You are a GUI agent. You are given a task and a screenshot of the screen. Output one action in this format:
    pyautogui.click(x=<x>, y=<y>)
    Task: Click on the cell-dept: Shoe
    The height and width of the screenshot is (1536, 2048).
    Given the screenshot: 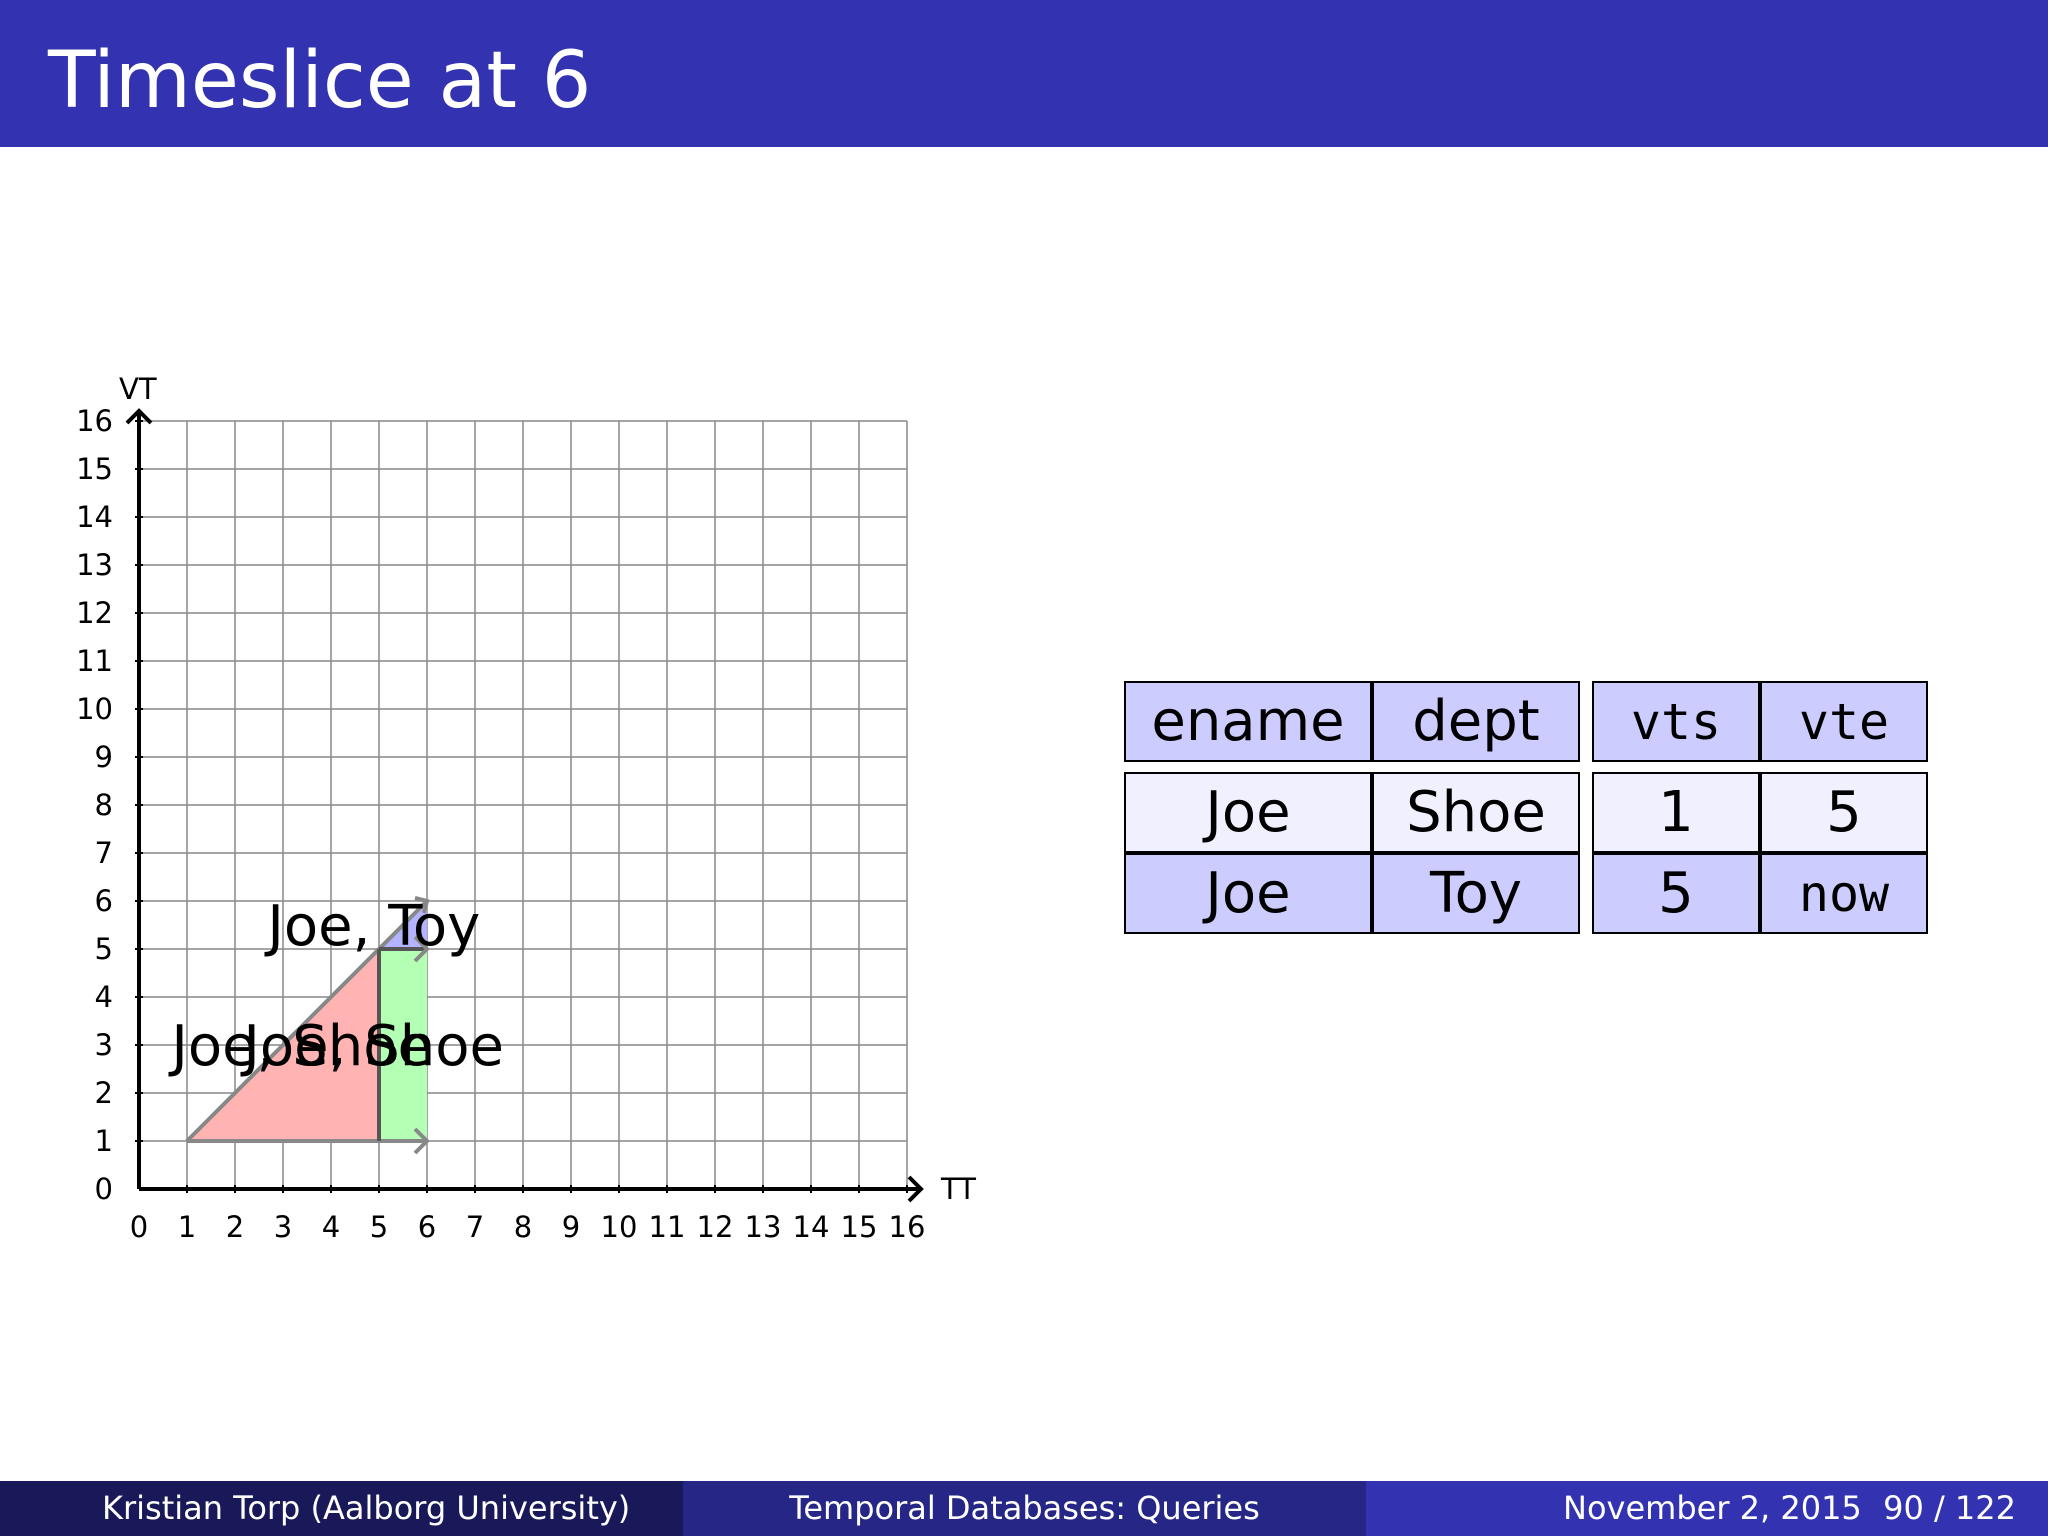 What is the action you would take?
    pyautogui.click(x=1476, y=812)
    